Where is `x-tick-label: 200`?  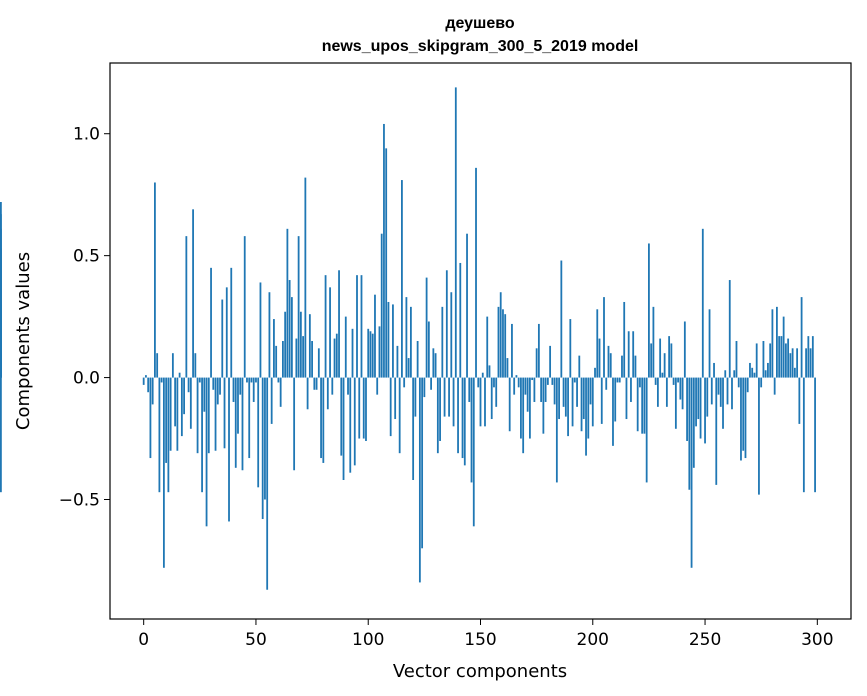
x-tick-label: 200 is located at coordinates (593, 640).